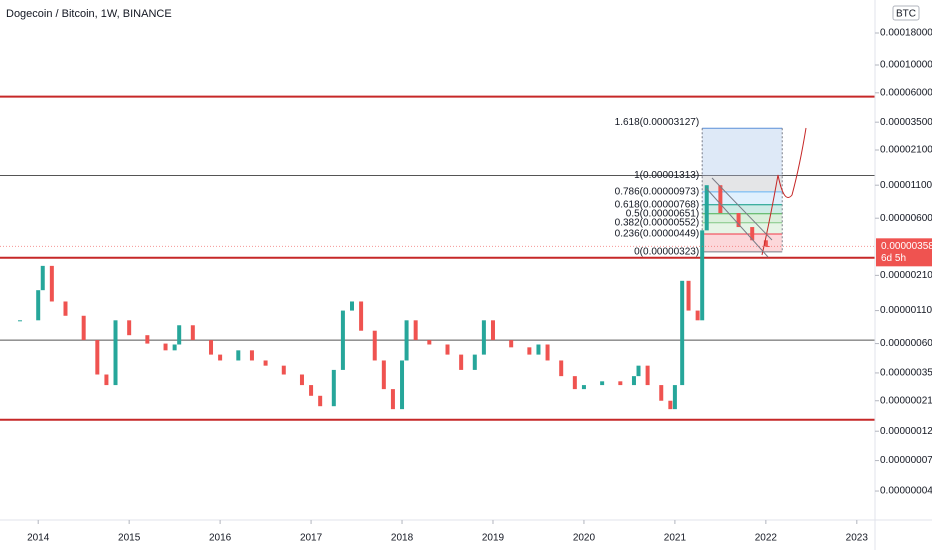  I want to click on x-tick-label: 2022, so click(766, 538).